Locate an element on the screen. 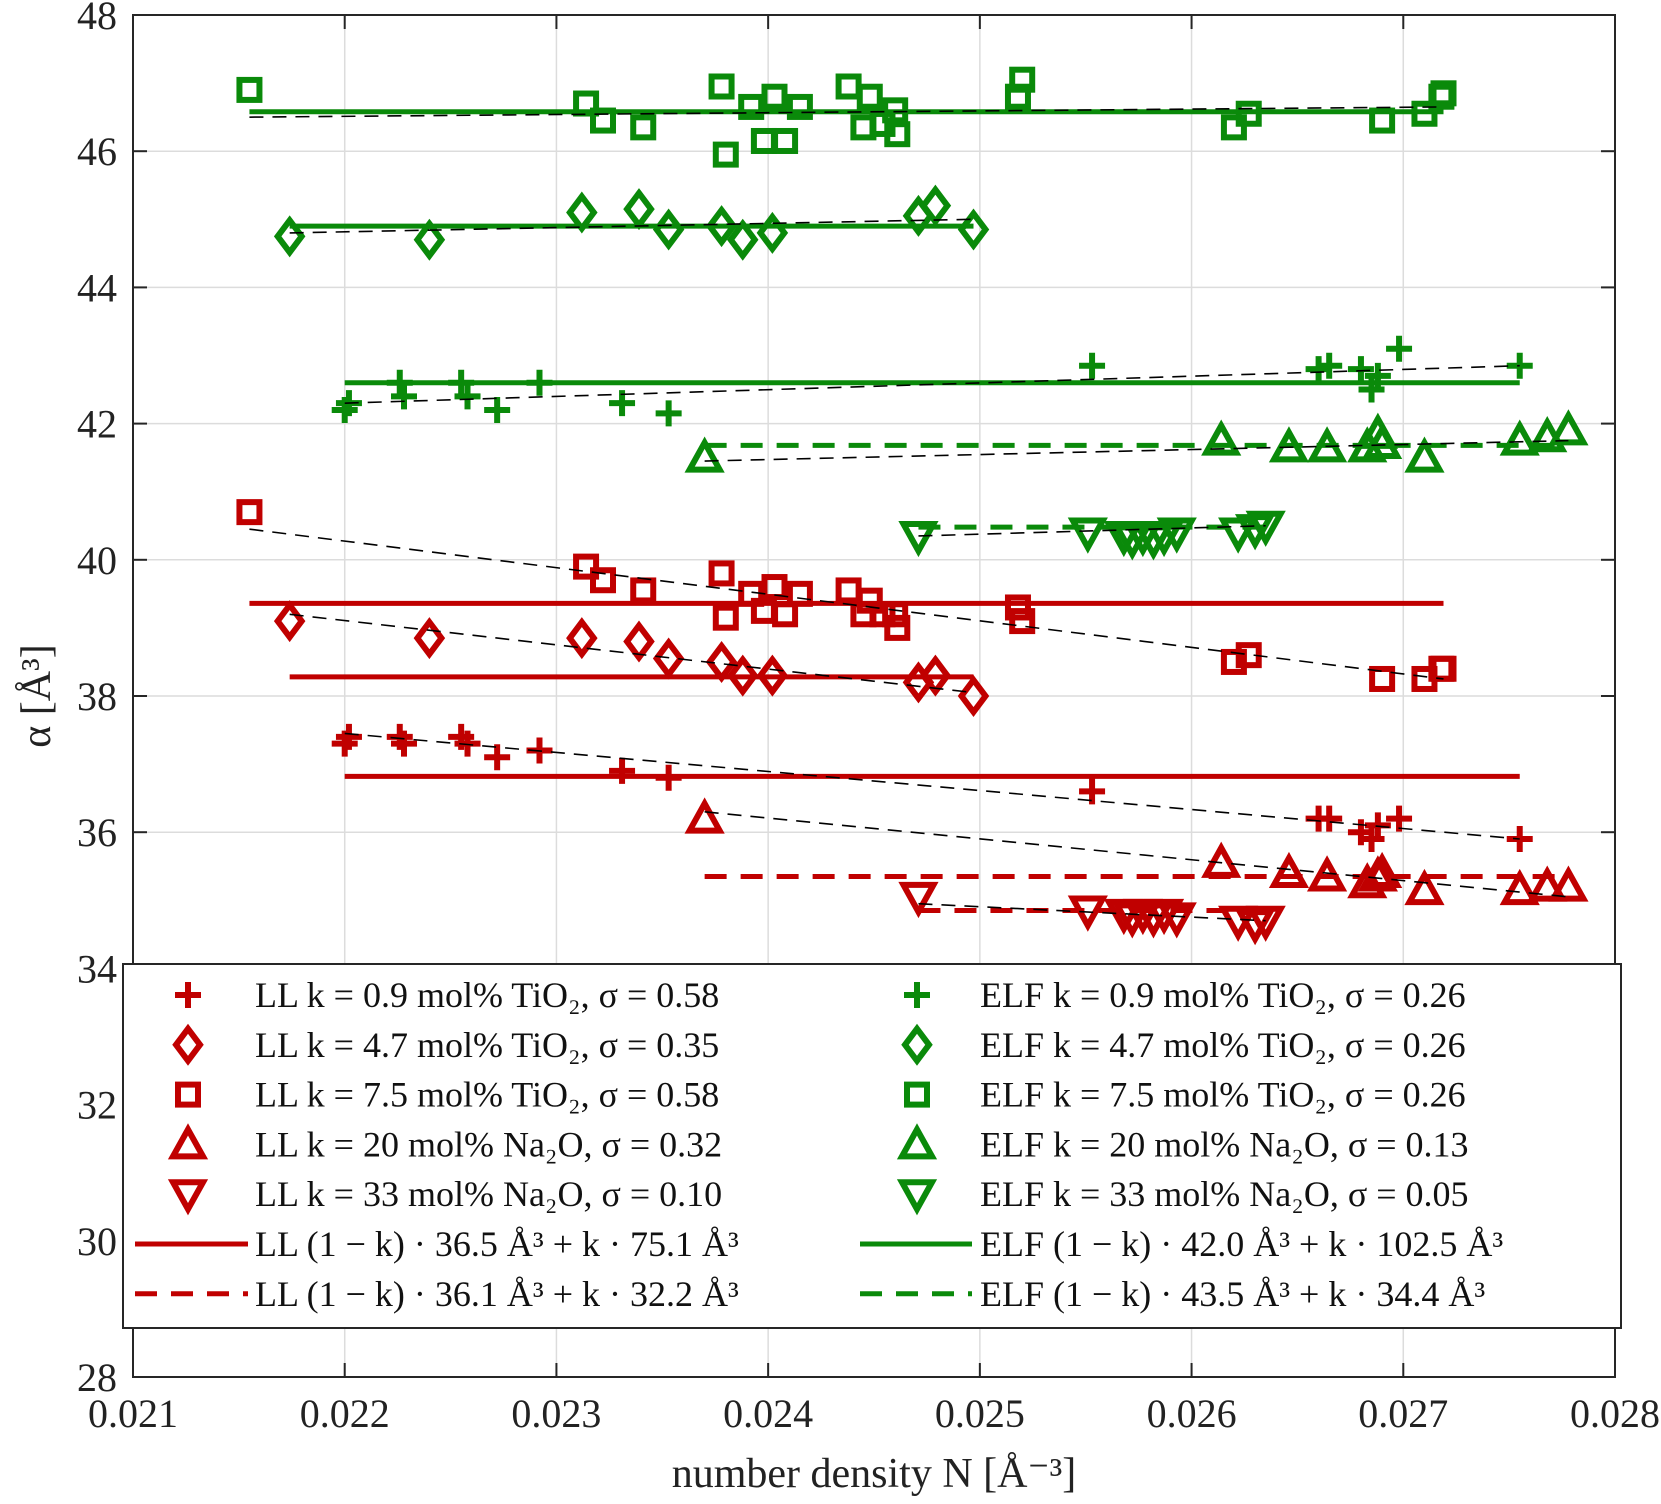  legend-label: LL (1 − k) · 36.5 Å³ + k · 75.1 Å³ is located at coordinates (497, 1244).